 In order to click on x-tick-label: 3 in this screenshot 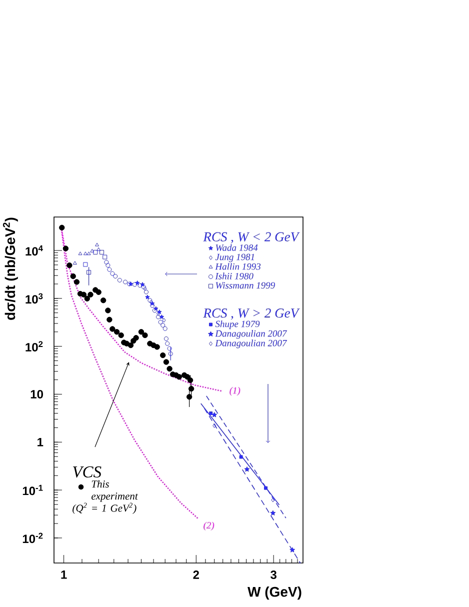, I will do `click(273, 575)`.